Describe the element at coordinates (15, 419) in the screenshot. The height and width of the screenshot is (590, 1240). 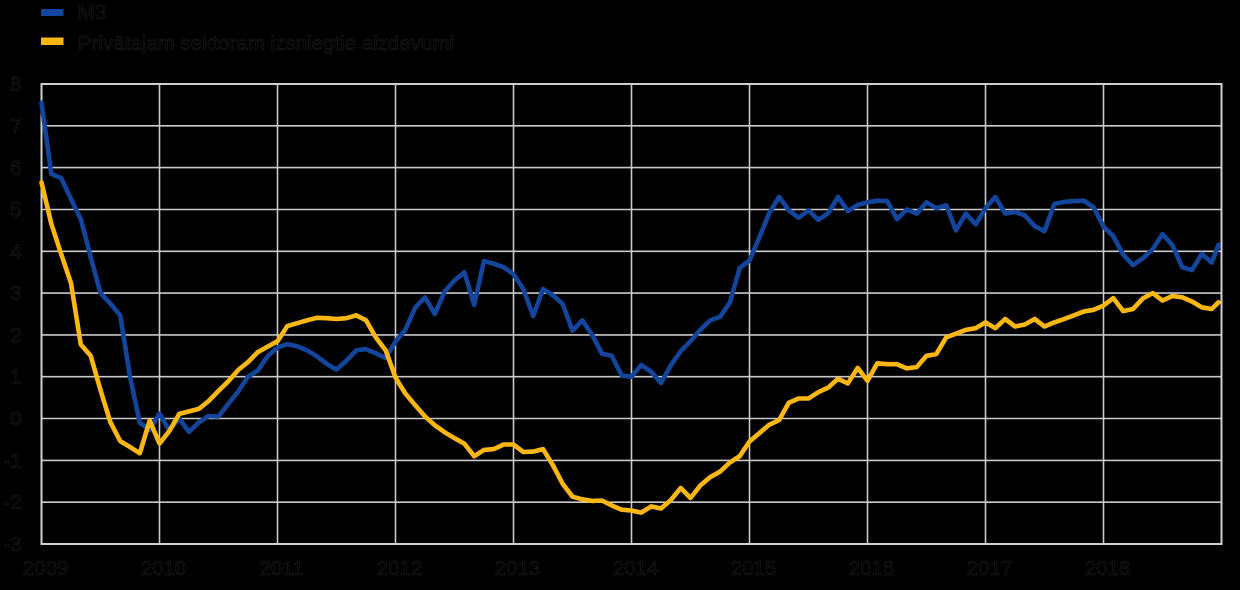
I see `svg-text: 0` at that location.